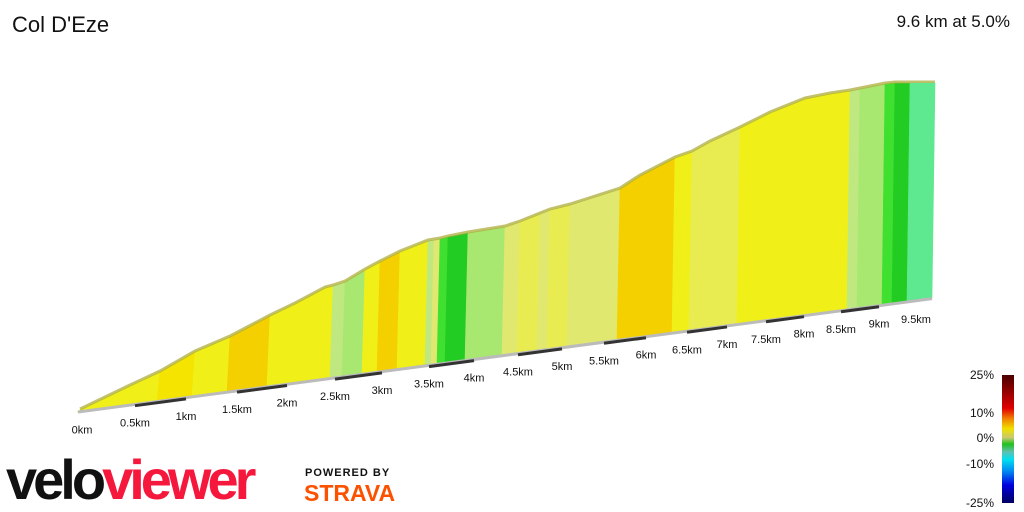  I want to click on x-tick-label: 5.5km, so click(604, 361).